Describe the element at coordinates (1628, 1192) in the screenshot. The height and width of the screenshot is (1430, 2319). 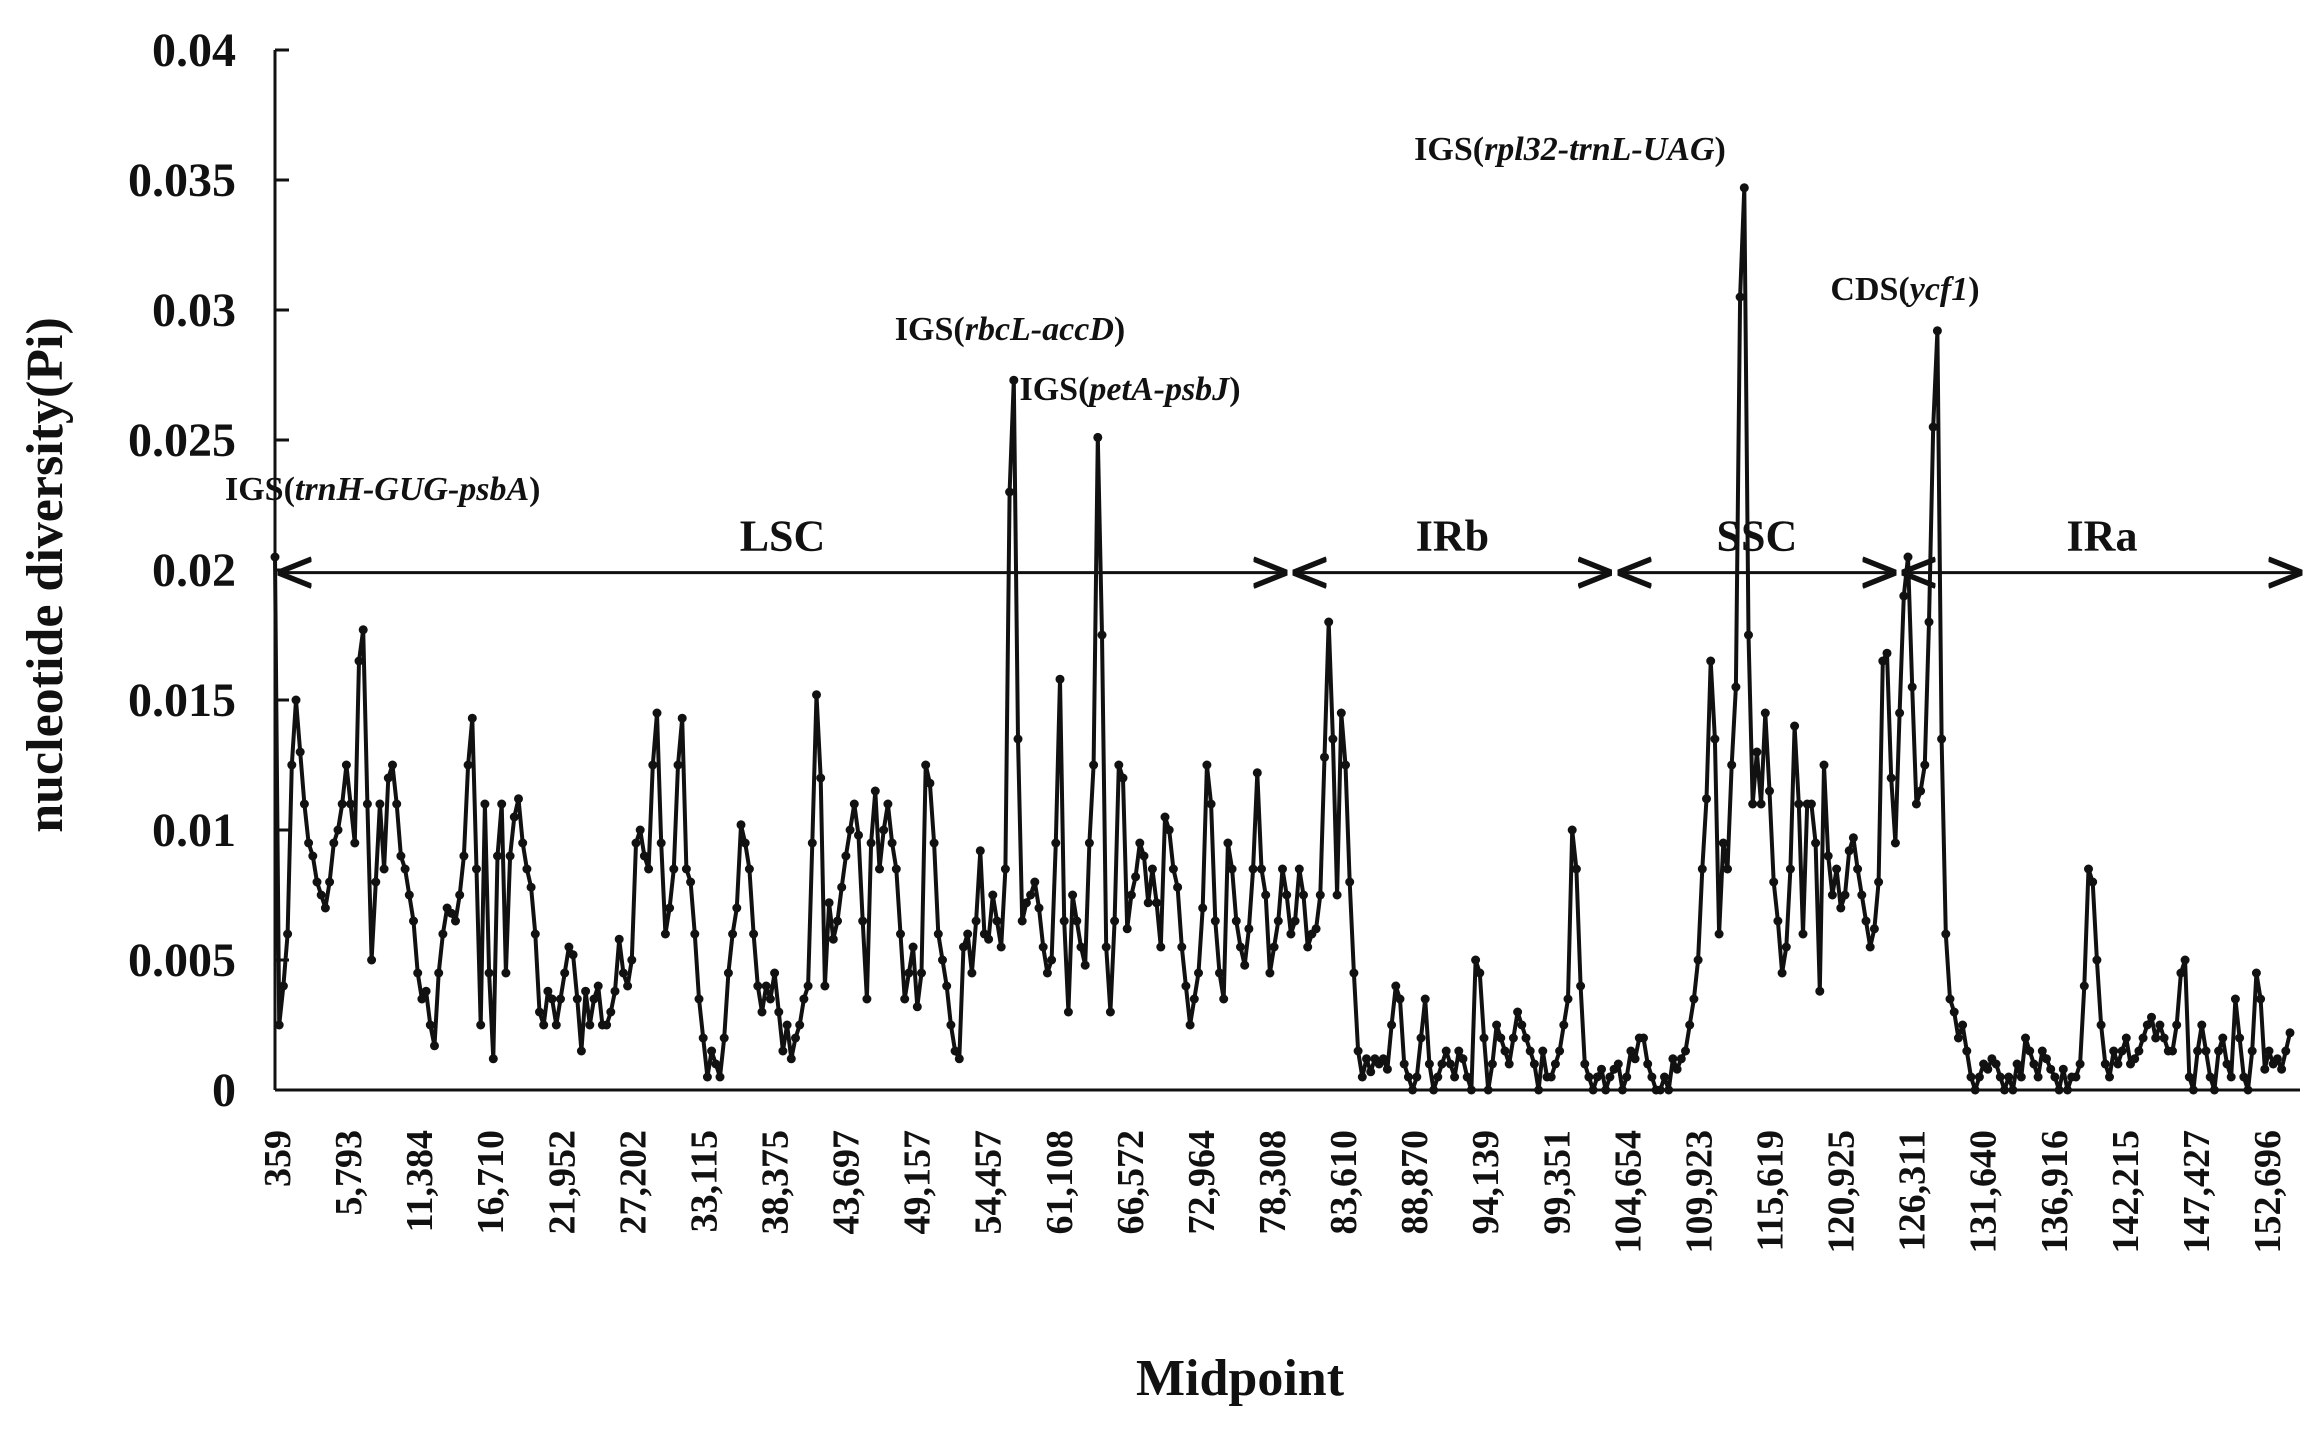
I see `x-tick-label: 104,654` at that location.